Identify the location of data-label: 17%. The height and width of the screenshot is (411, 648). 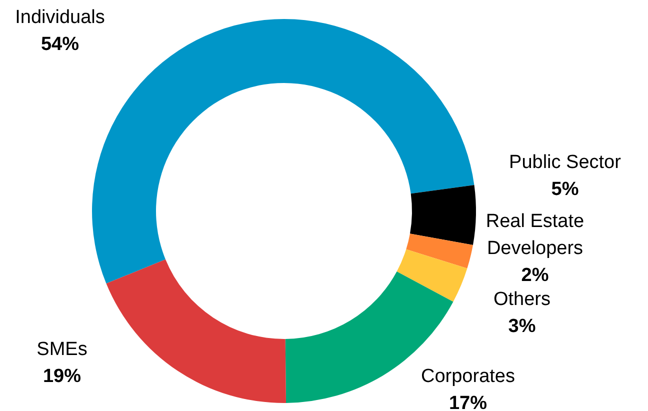
(468, 402).